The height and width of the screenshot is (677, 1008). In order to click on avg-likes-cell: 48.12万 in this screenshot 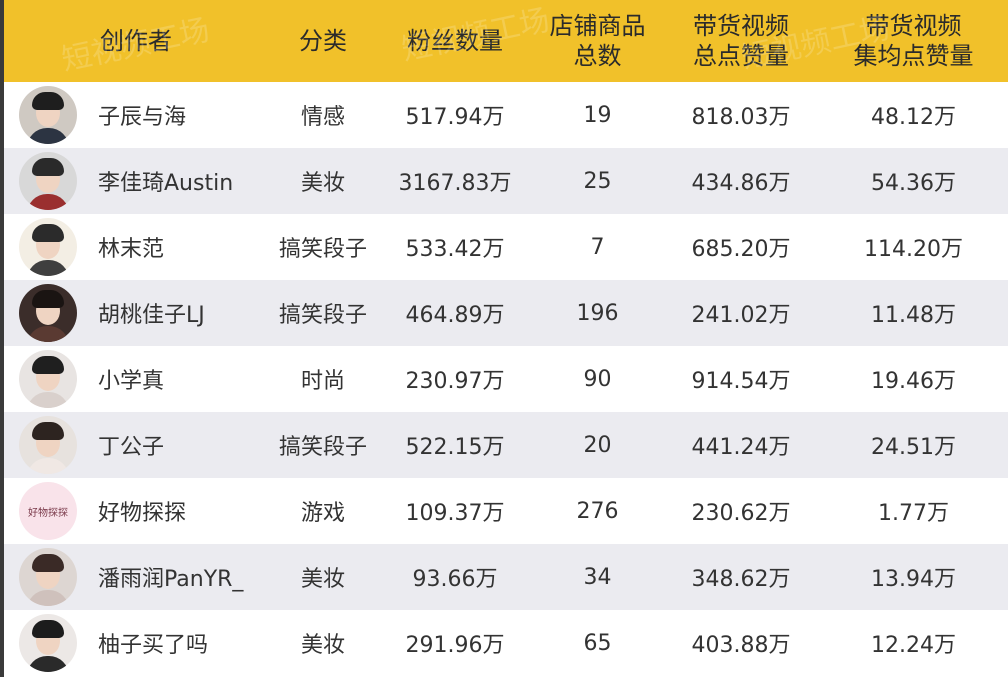, I will do `click(913, 117)`.